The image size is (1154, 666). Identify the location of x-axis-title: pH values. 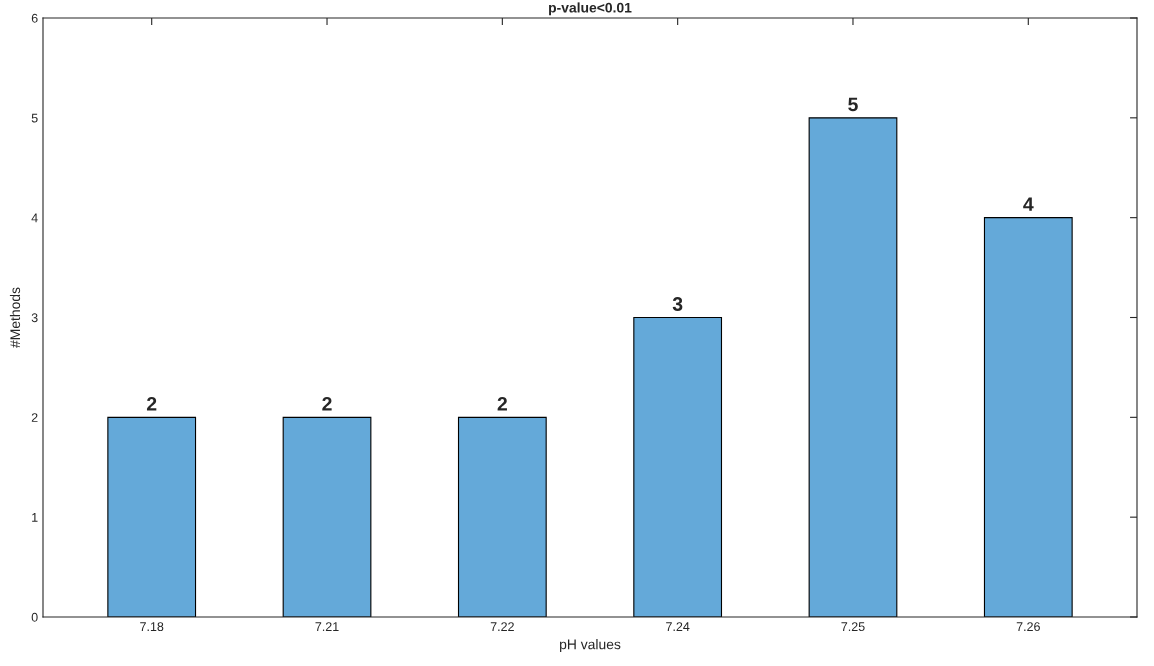
(590, 646).